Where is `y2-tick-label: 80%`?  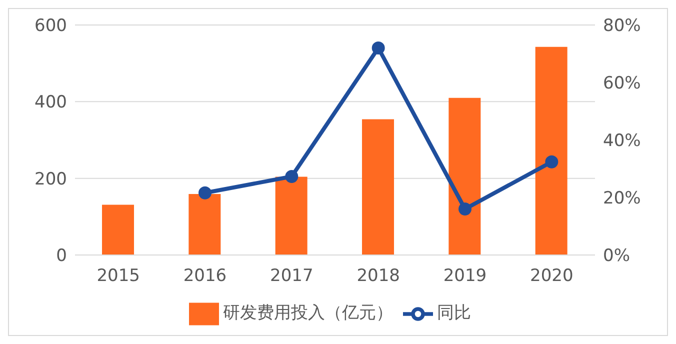 y2-tick-label: 80% is located at coordinates (622, 26).